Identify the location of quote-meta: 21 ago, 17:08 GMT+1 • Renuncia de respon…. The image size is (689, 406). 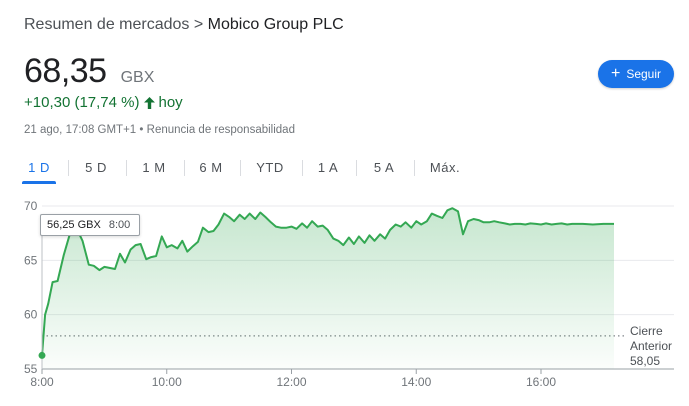
(159, 130).